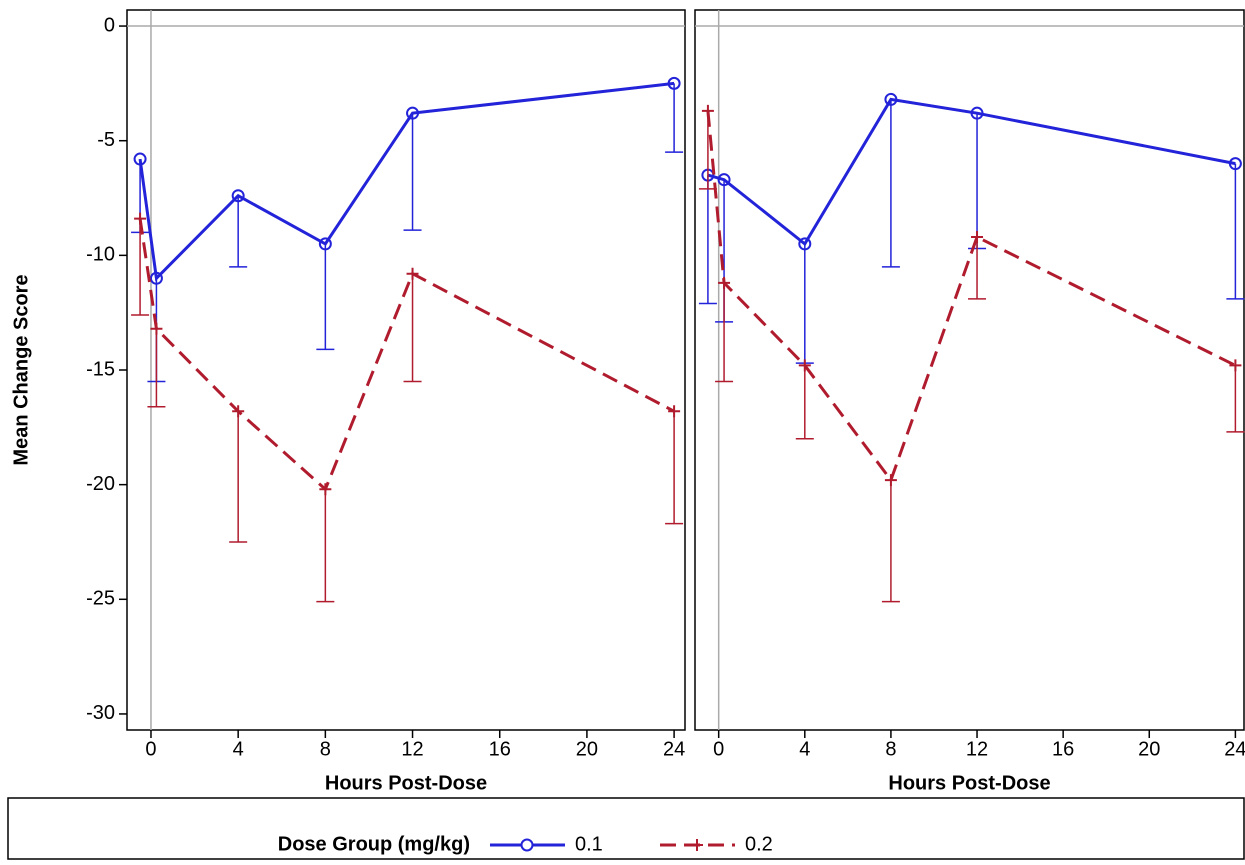  What do you see at coordinates (589, 844) in the screenshot?
I see `legend-label: 0.1` at bounding box center [589, 844].